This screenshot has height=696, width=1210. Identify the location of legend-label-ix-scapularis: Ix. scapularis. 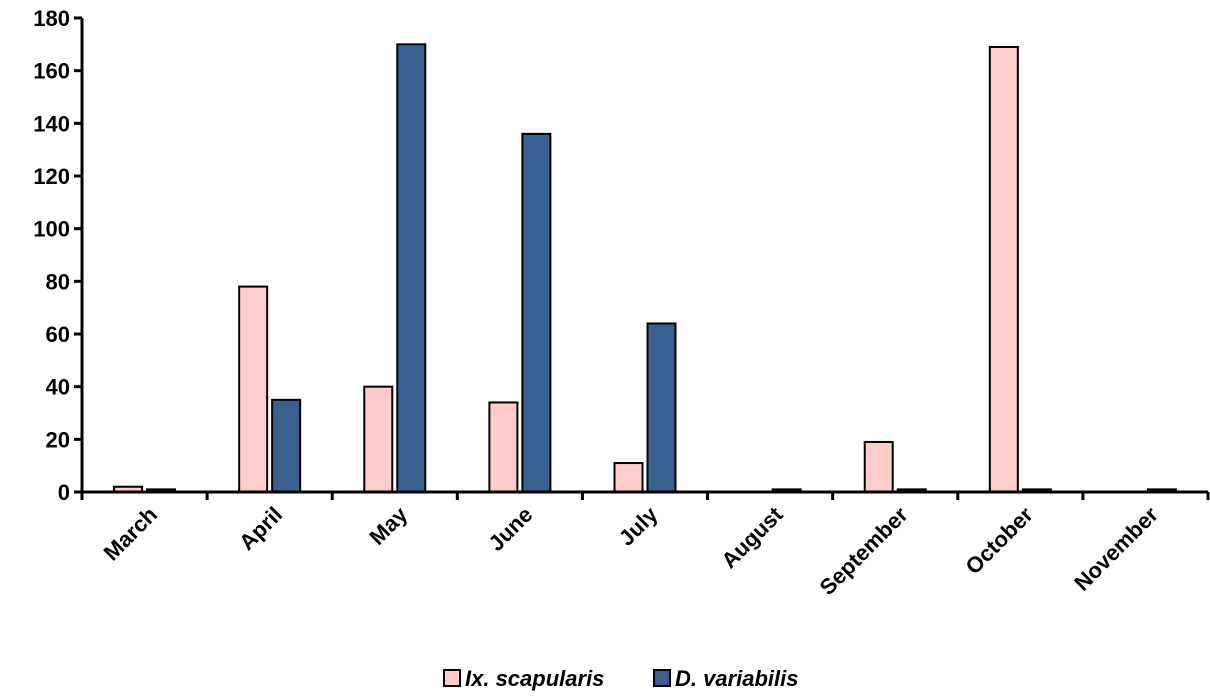
(534, 678).